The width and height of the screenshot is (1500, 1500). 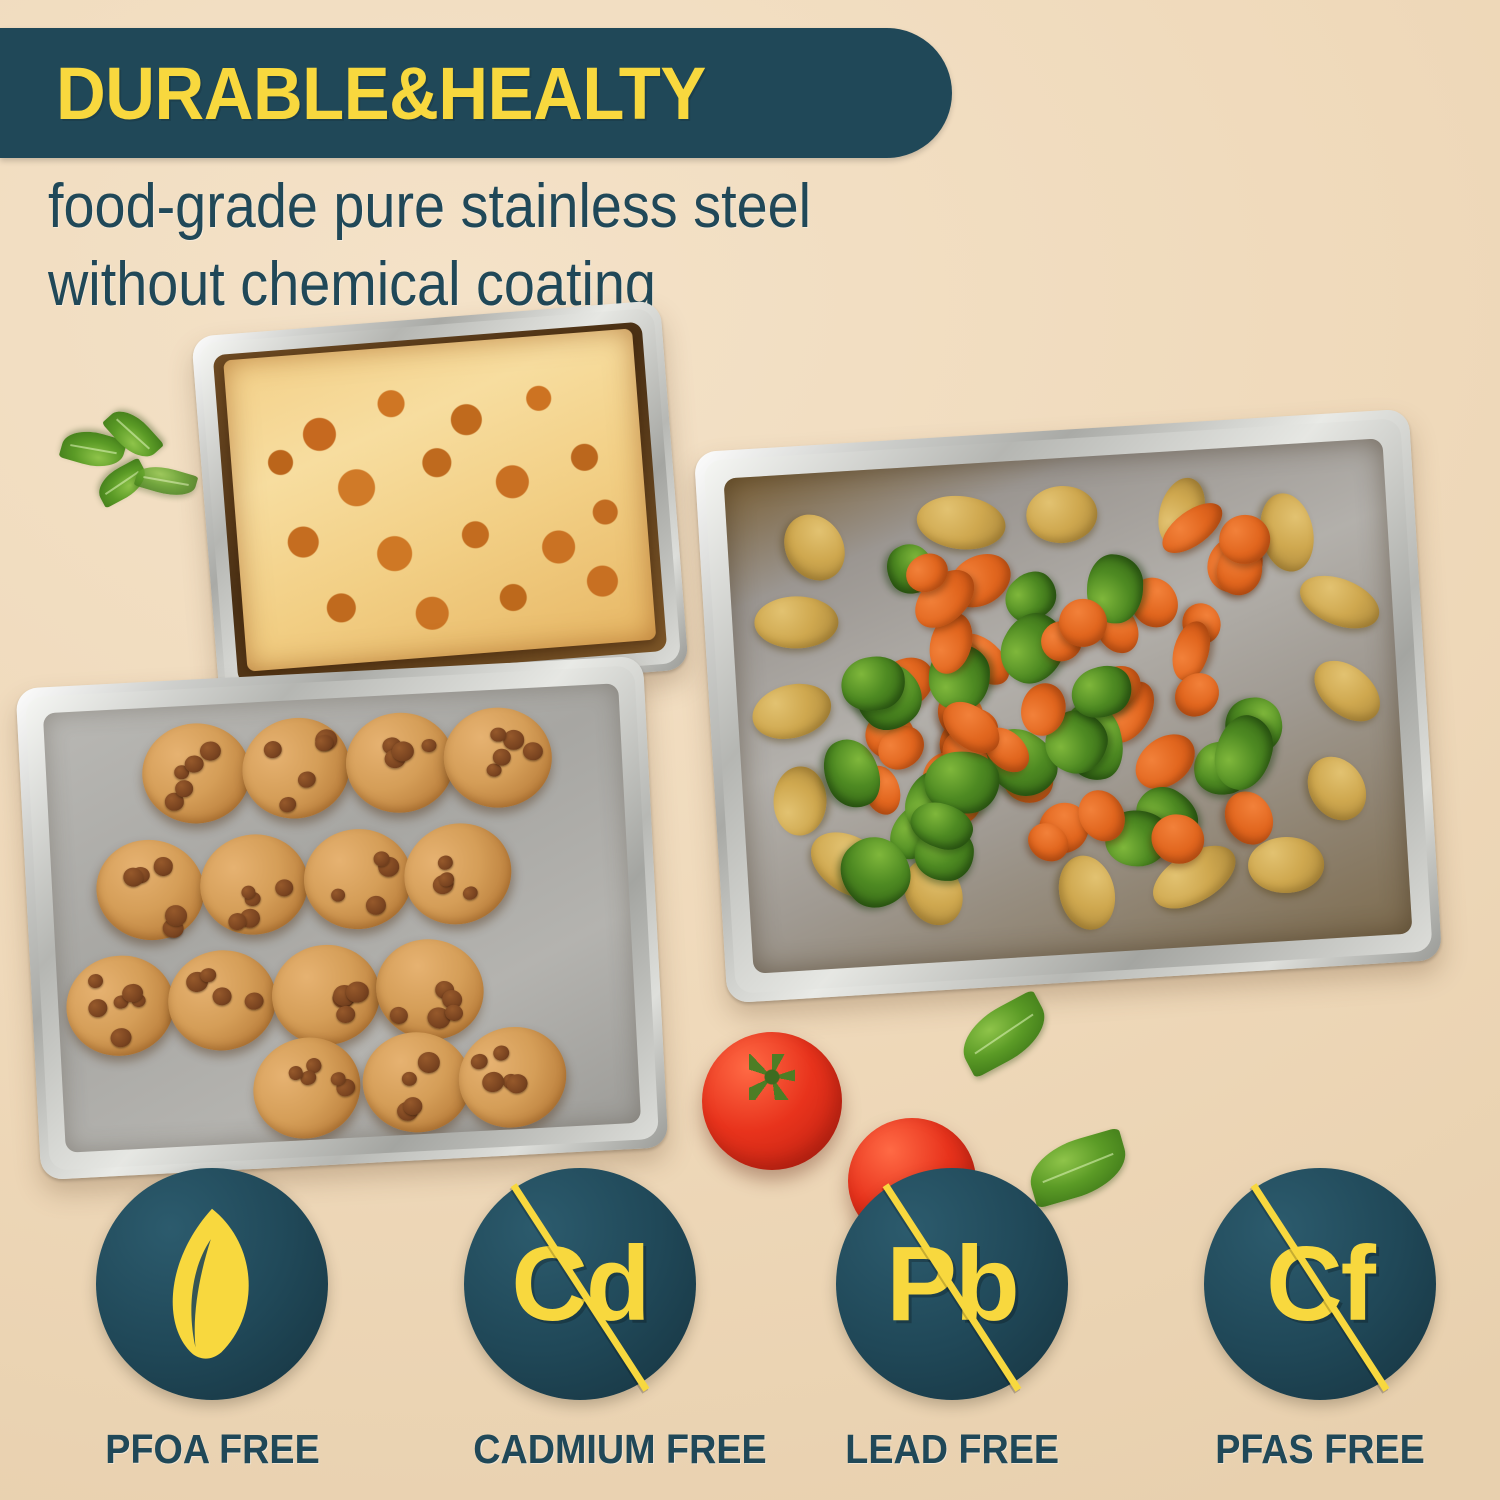 I want to click on leaf-icon, so click(x=210, y=1283).